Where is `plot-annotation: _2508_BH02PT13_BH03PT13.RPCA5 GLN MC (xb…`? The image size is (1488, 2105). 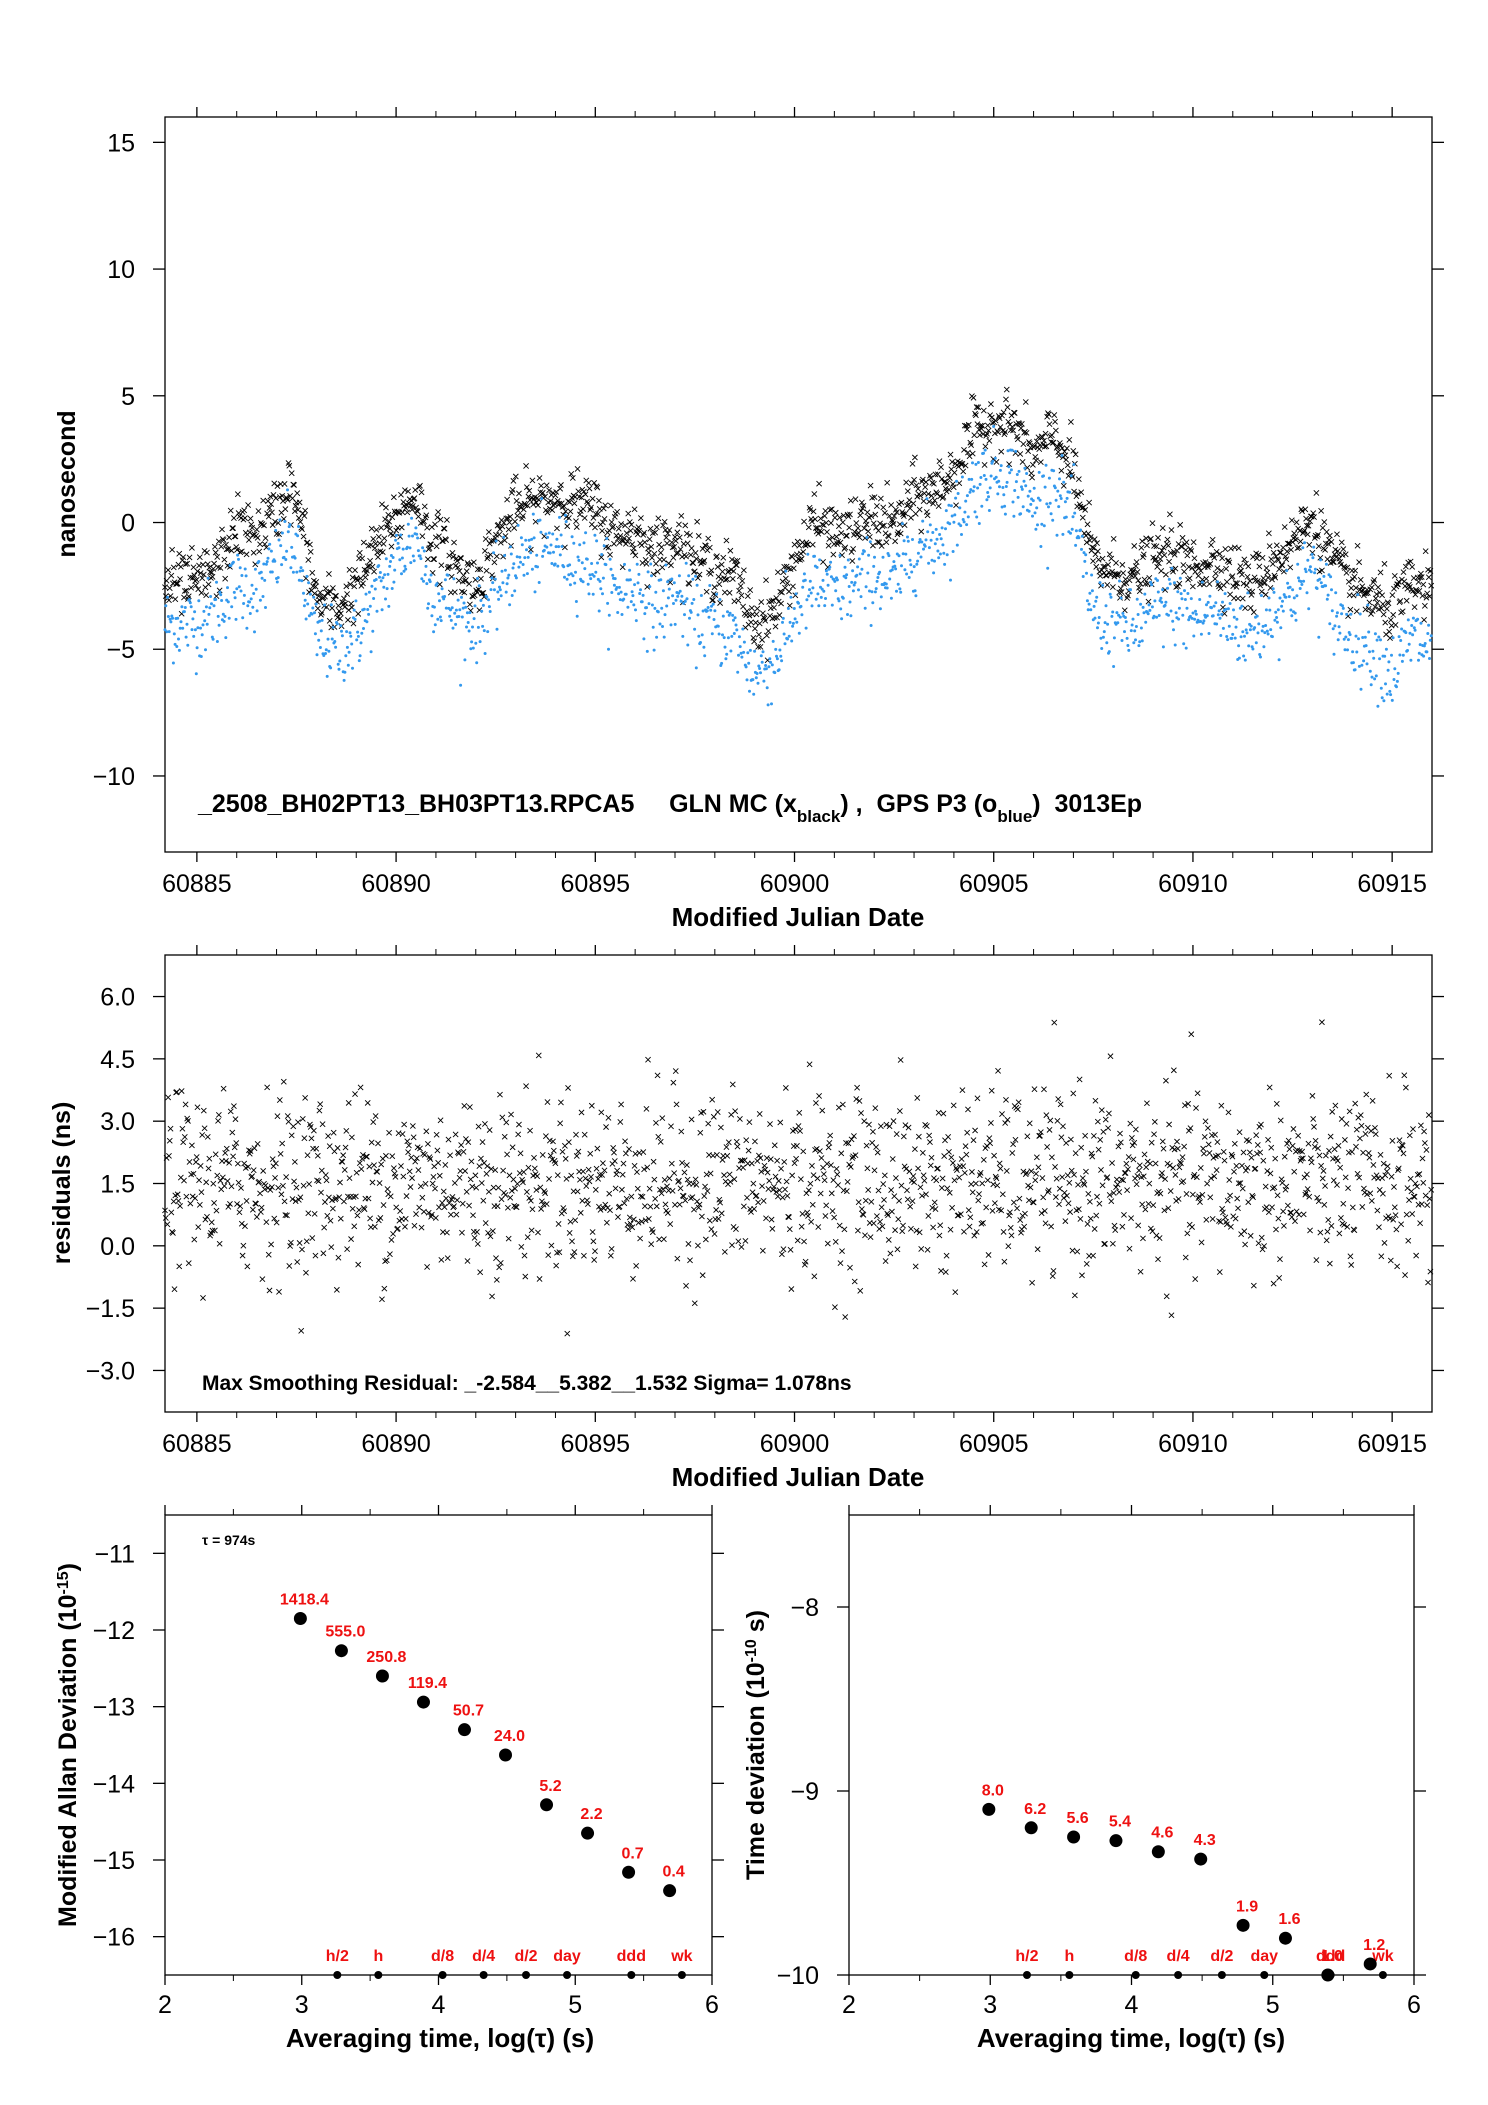 plot-annotation: _2508_BH02PT13_BH03PT13.RPCA5 GLN MC (xb… is located at coordinates (669, 808).